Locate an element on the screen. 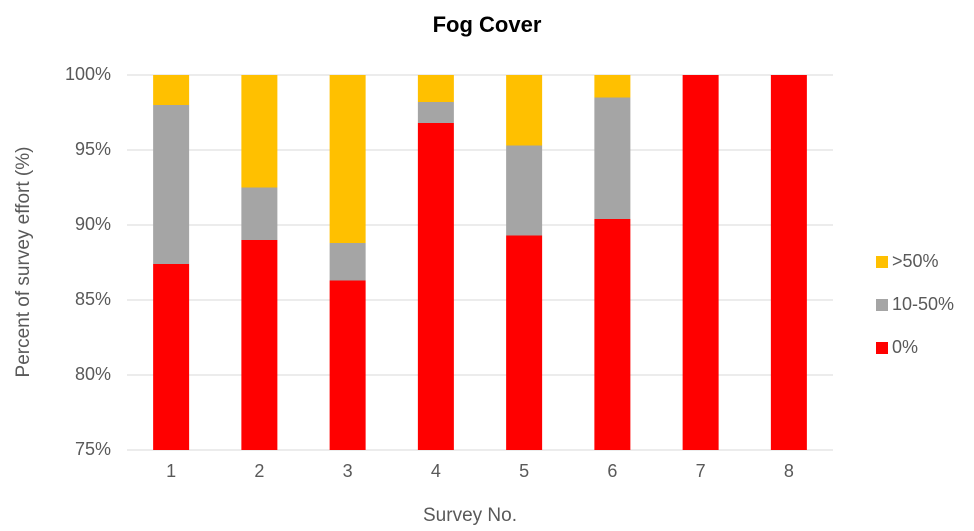 The height and width of the screenshot is (531, 974). x-tick-label: 3 is located at coordinates (348, 471).